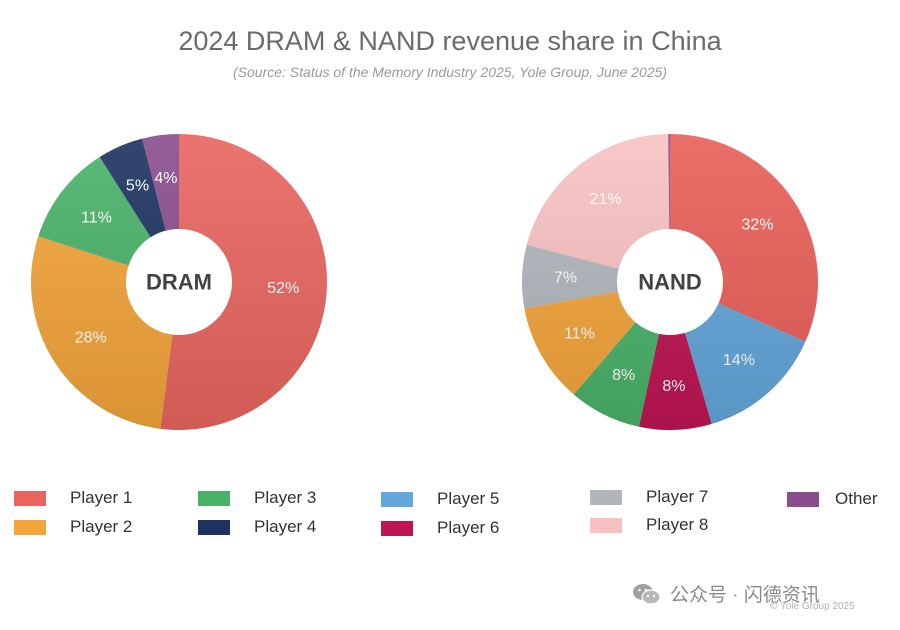 The width and height of the screenshot is (900, 630). I want to click on watermark-text: 公众号 · 闪德资讯, so click(745, 595).